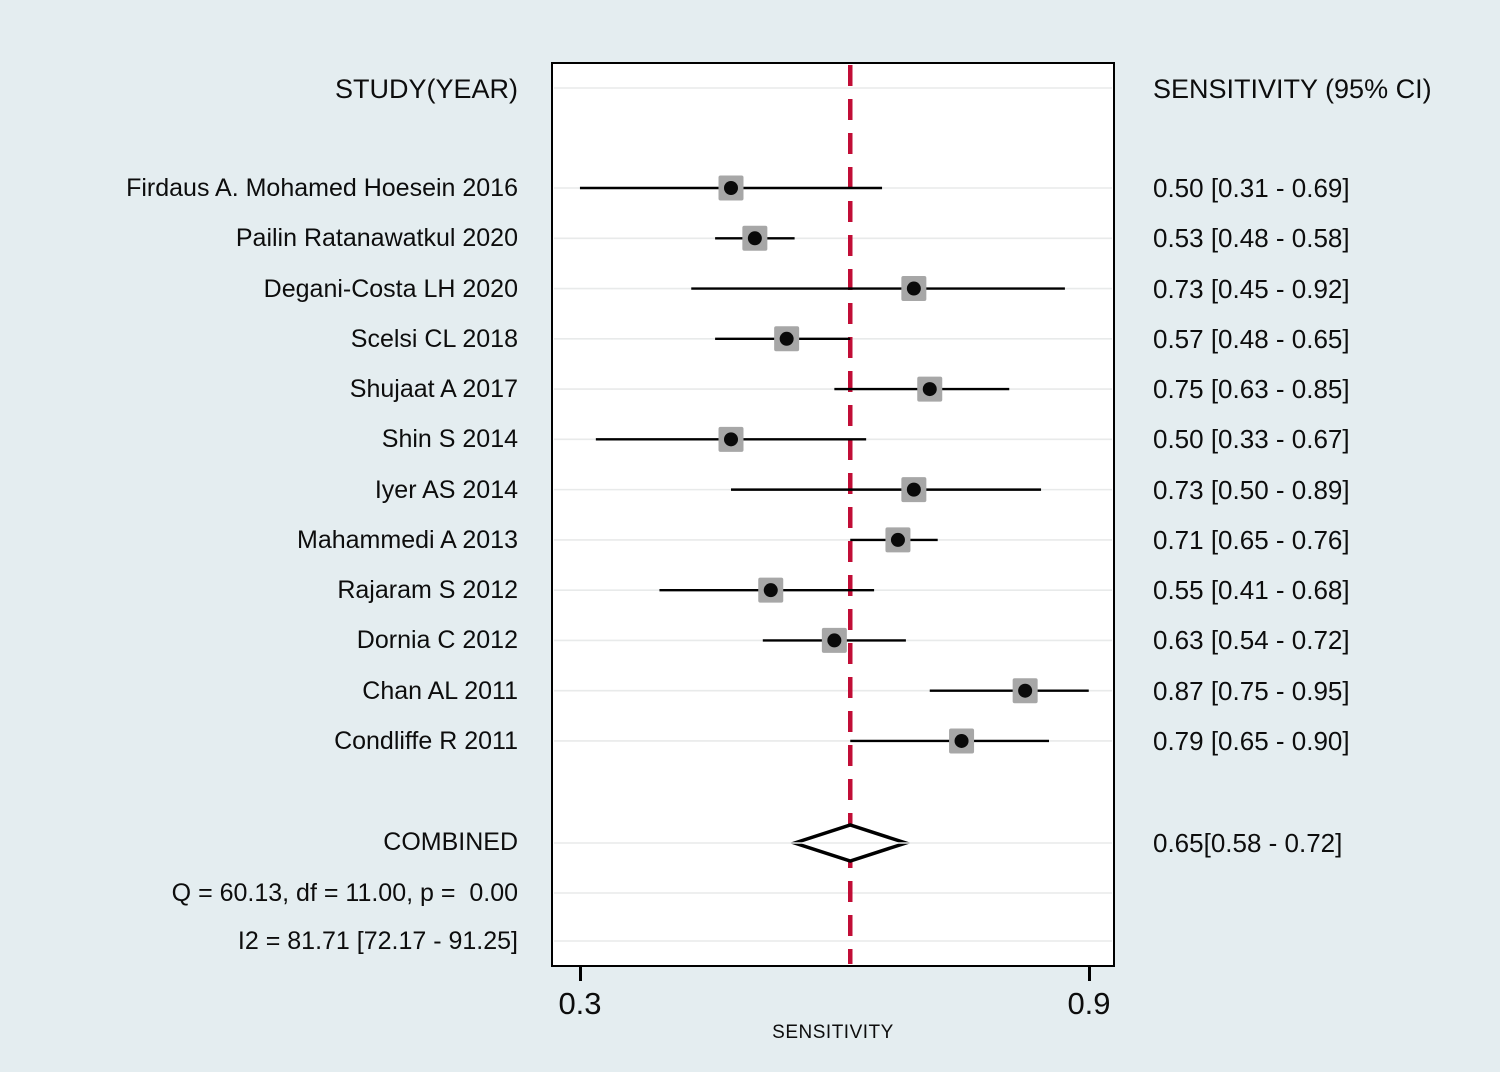 This screenshot has width=1500, height=1072. Describe the element at coordinates (1251, 188) in the screenshot. I see `study-value: 0.50 [0.31 - 0.69]` at that location.